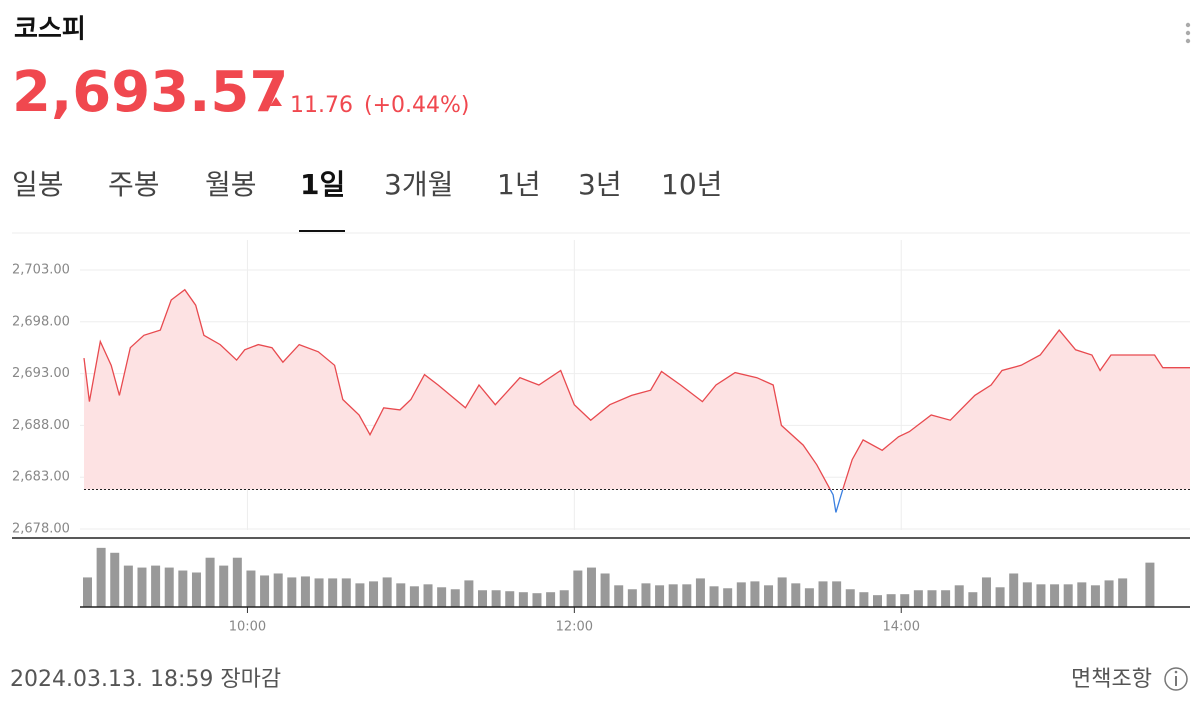  What do you see at coordinates (321, 105) in the screenshot?
I see `change: 11.76` at bounding box center [321, 105].